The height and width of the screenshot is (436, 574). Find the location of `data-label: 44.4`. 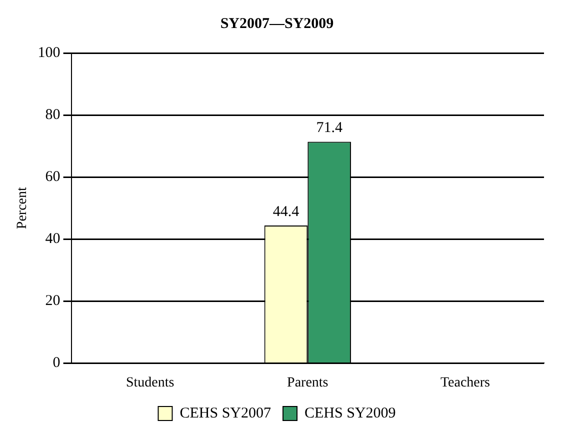

data-label: 44.4 is located at coordinates (286, 212).